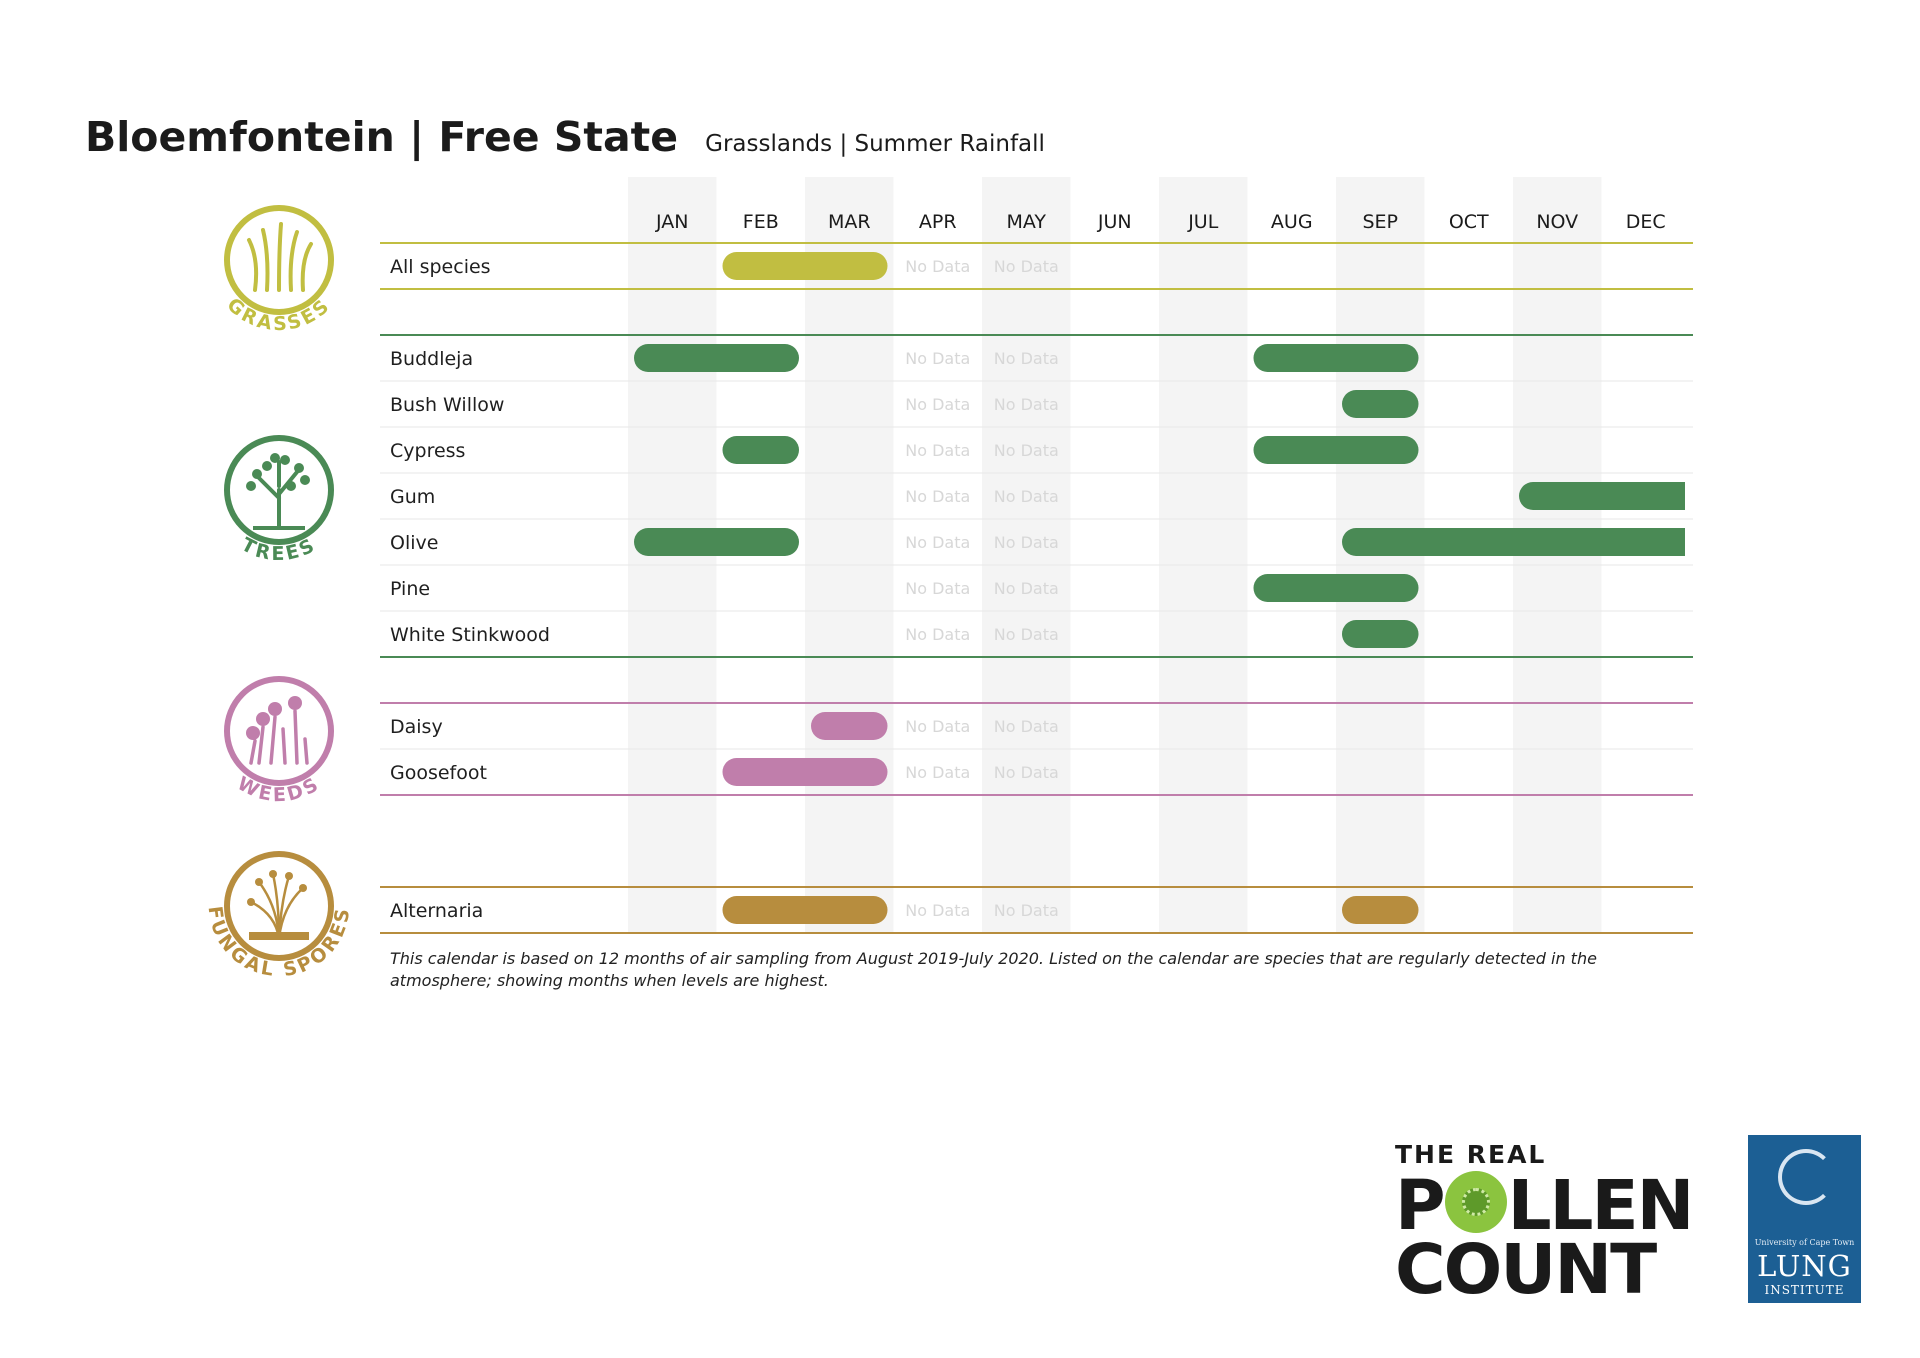 The height and width of the screenshot is (1358, 1920). I want to click on species-label-alternaria: Alternaria, so click(436, 911).